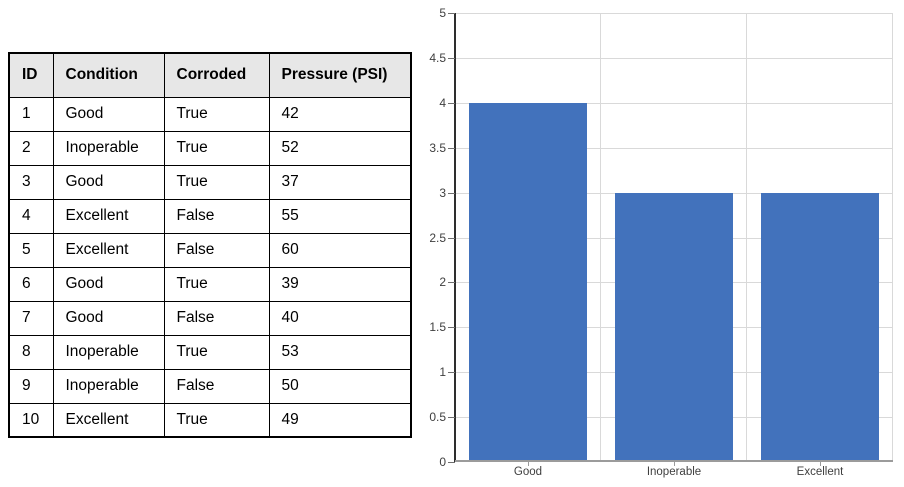  What do you see at coordinates (31, 182) in the screenshot?
I see `table-cell: 3` at bounding box center [31, 182].